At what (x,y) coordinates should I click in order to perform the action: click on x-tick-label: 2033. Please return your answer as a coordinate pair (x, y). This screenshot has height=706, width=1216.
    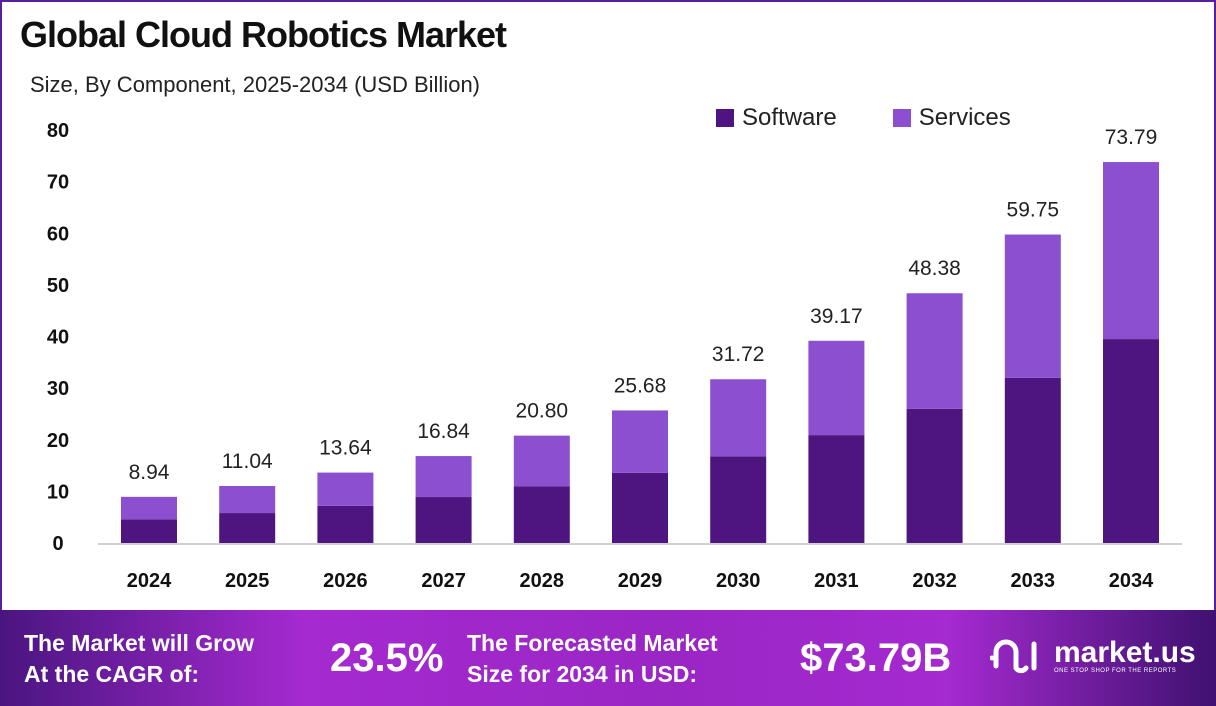
    Looking at the image, I should click on (1033, 581).